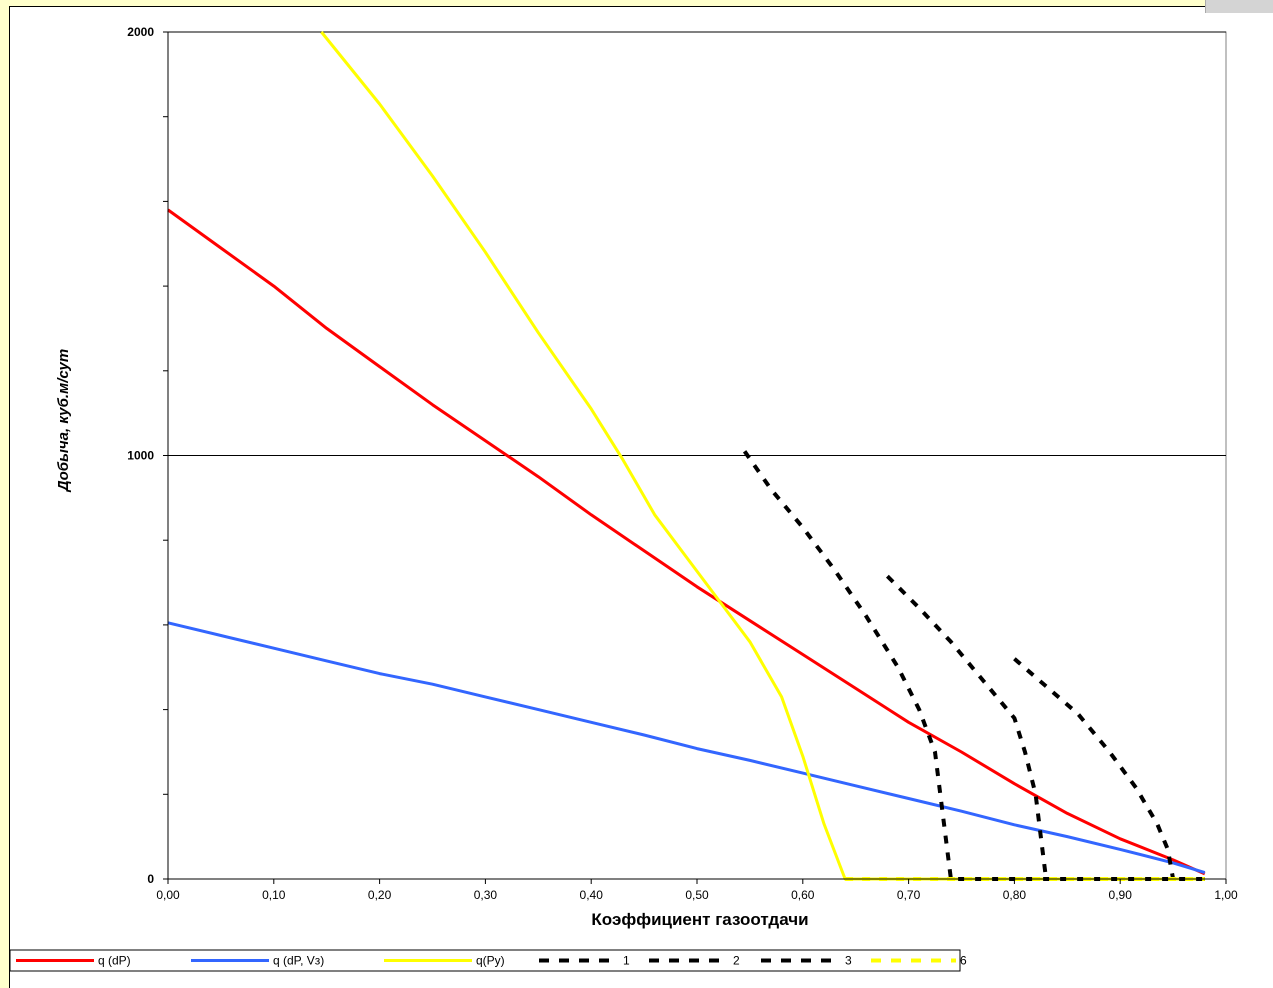 This screenshot has width=1273, height=988. I want to click on x-tick-label: 0,30, so click(486, 895).